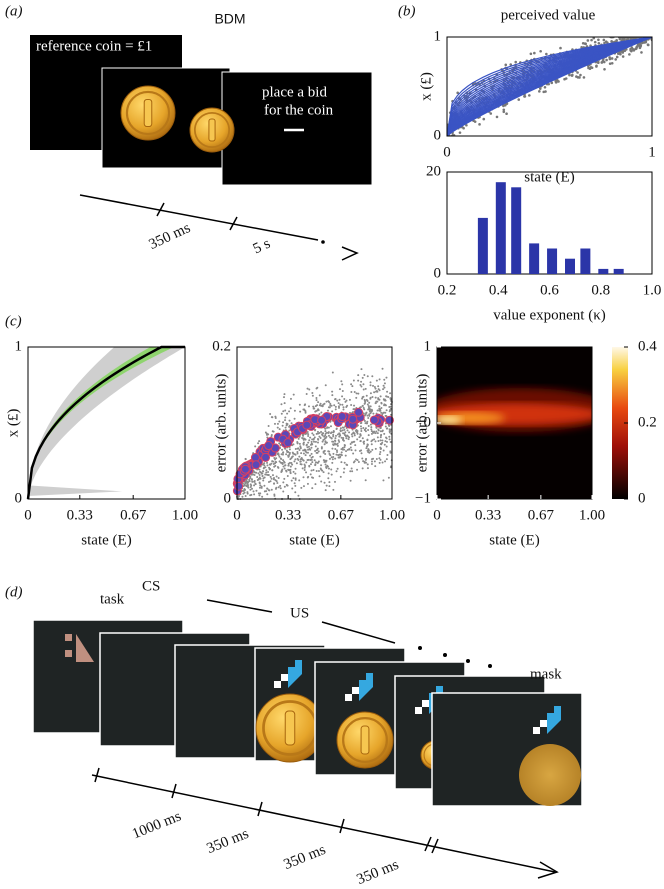 Image resolution: width=664 pixels, height=889 pixels. Describe the element at coordinates (536, 730) in the screenshot. I see `icon-cell` at that location.